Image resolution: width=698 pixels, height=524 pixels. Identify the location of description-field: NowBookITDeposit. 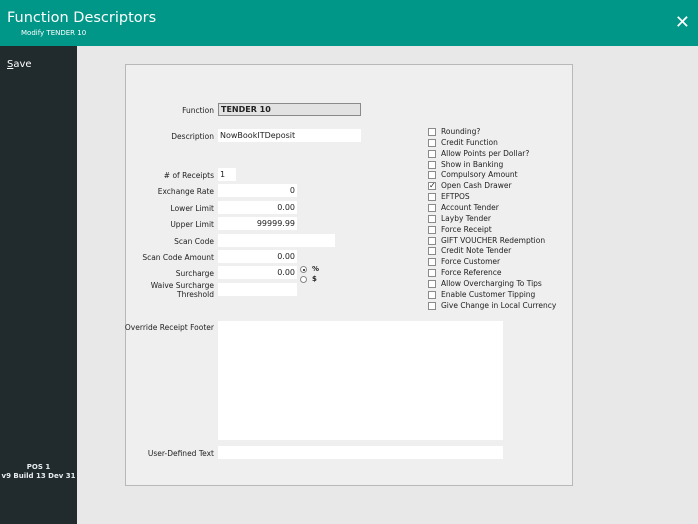
(289, 135).